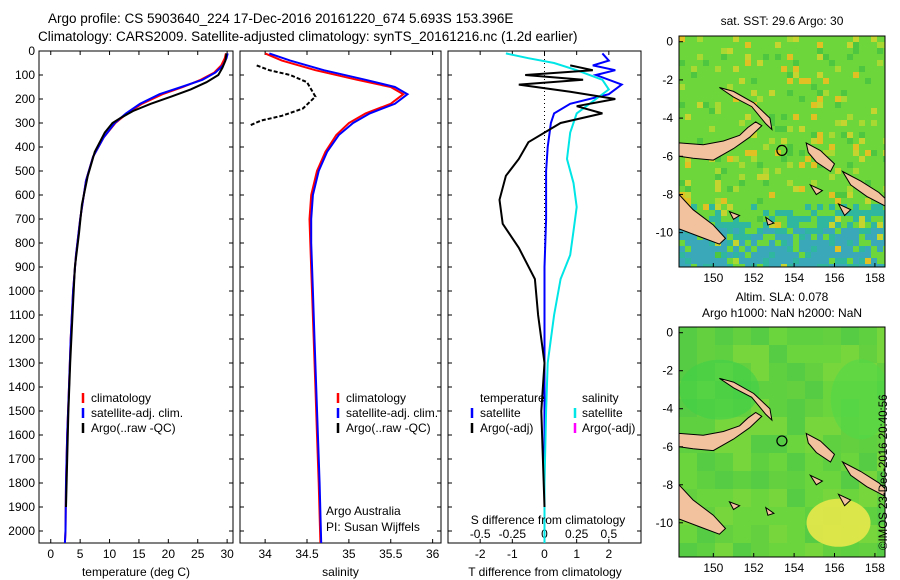  Describe the element at coordinates (577, 534) in the screenshot. I see `x-tick-label-salinity: 0.25` at that location.